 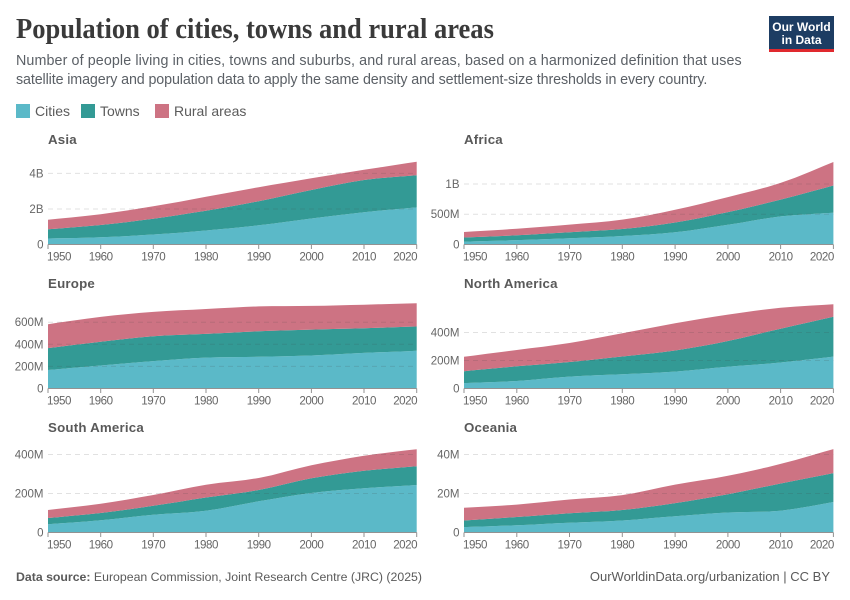 What do you see at coordinates (62, 139) in the screenshot?
I see `svg-text: Asia` at bounding box center [62, 139].